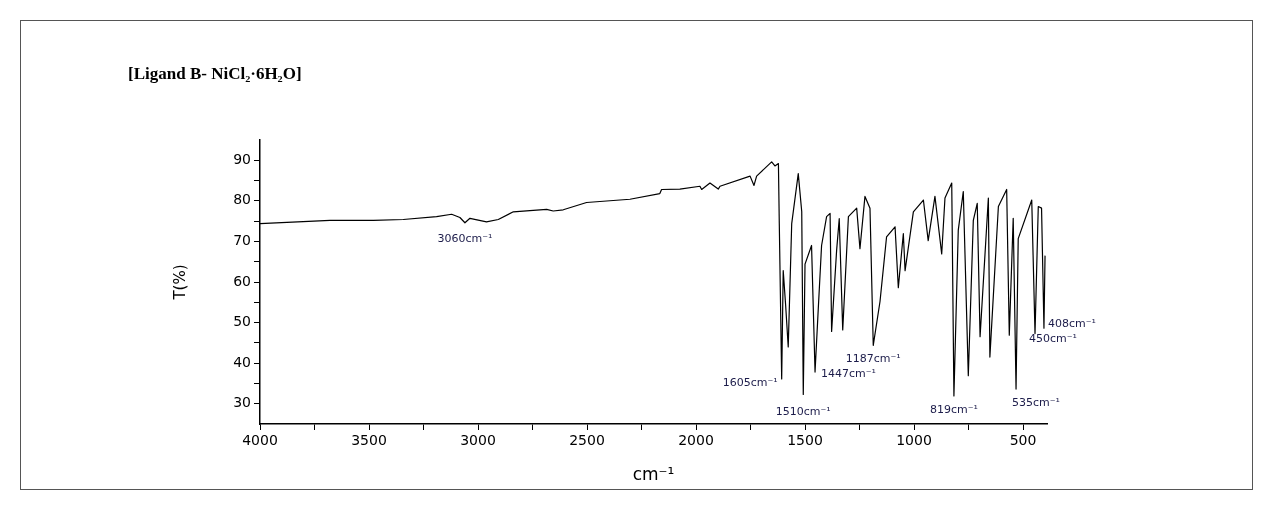 The height and width of the screenshot is (510, 1277). Describe the element at coordinates (242, 199) in the screenshot. I see `y-tick-label: 80` at that location.